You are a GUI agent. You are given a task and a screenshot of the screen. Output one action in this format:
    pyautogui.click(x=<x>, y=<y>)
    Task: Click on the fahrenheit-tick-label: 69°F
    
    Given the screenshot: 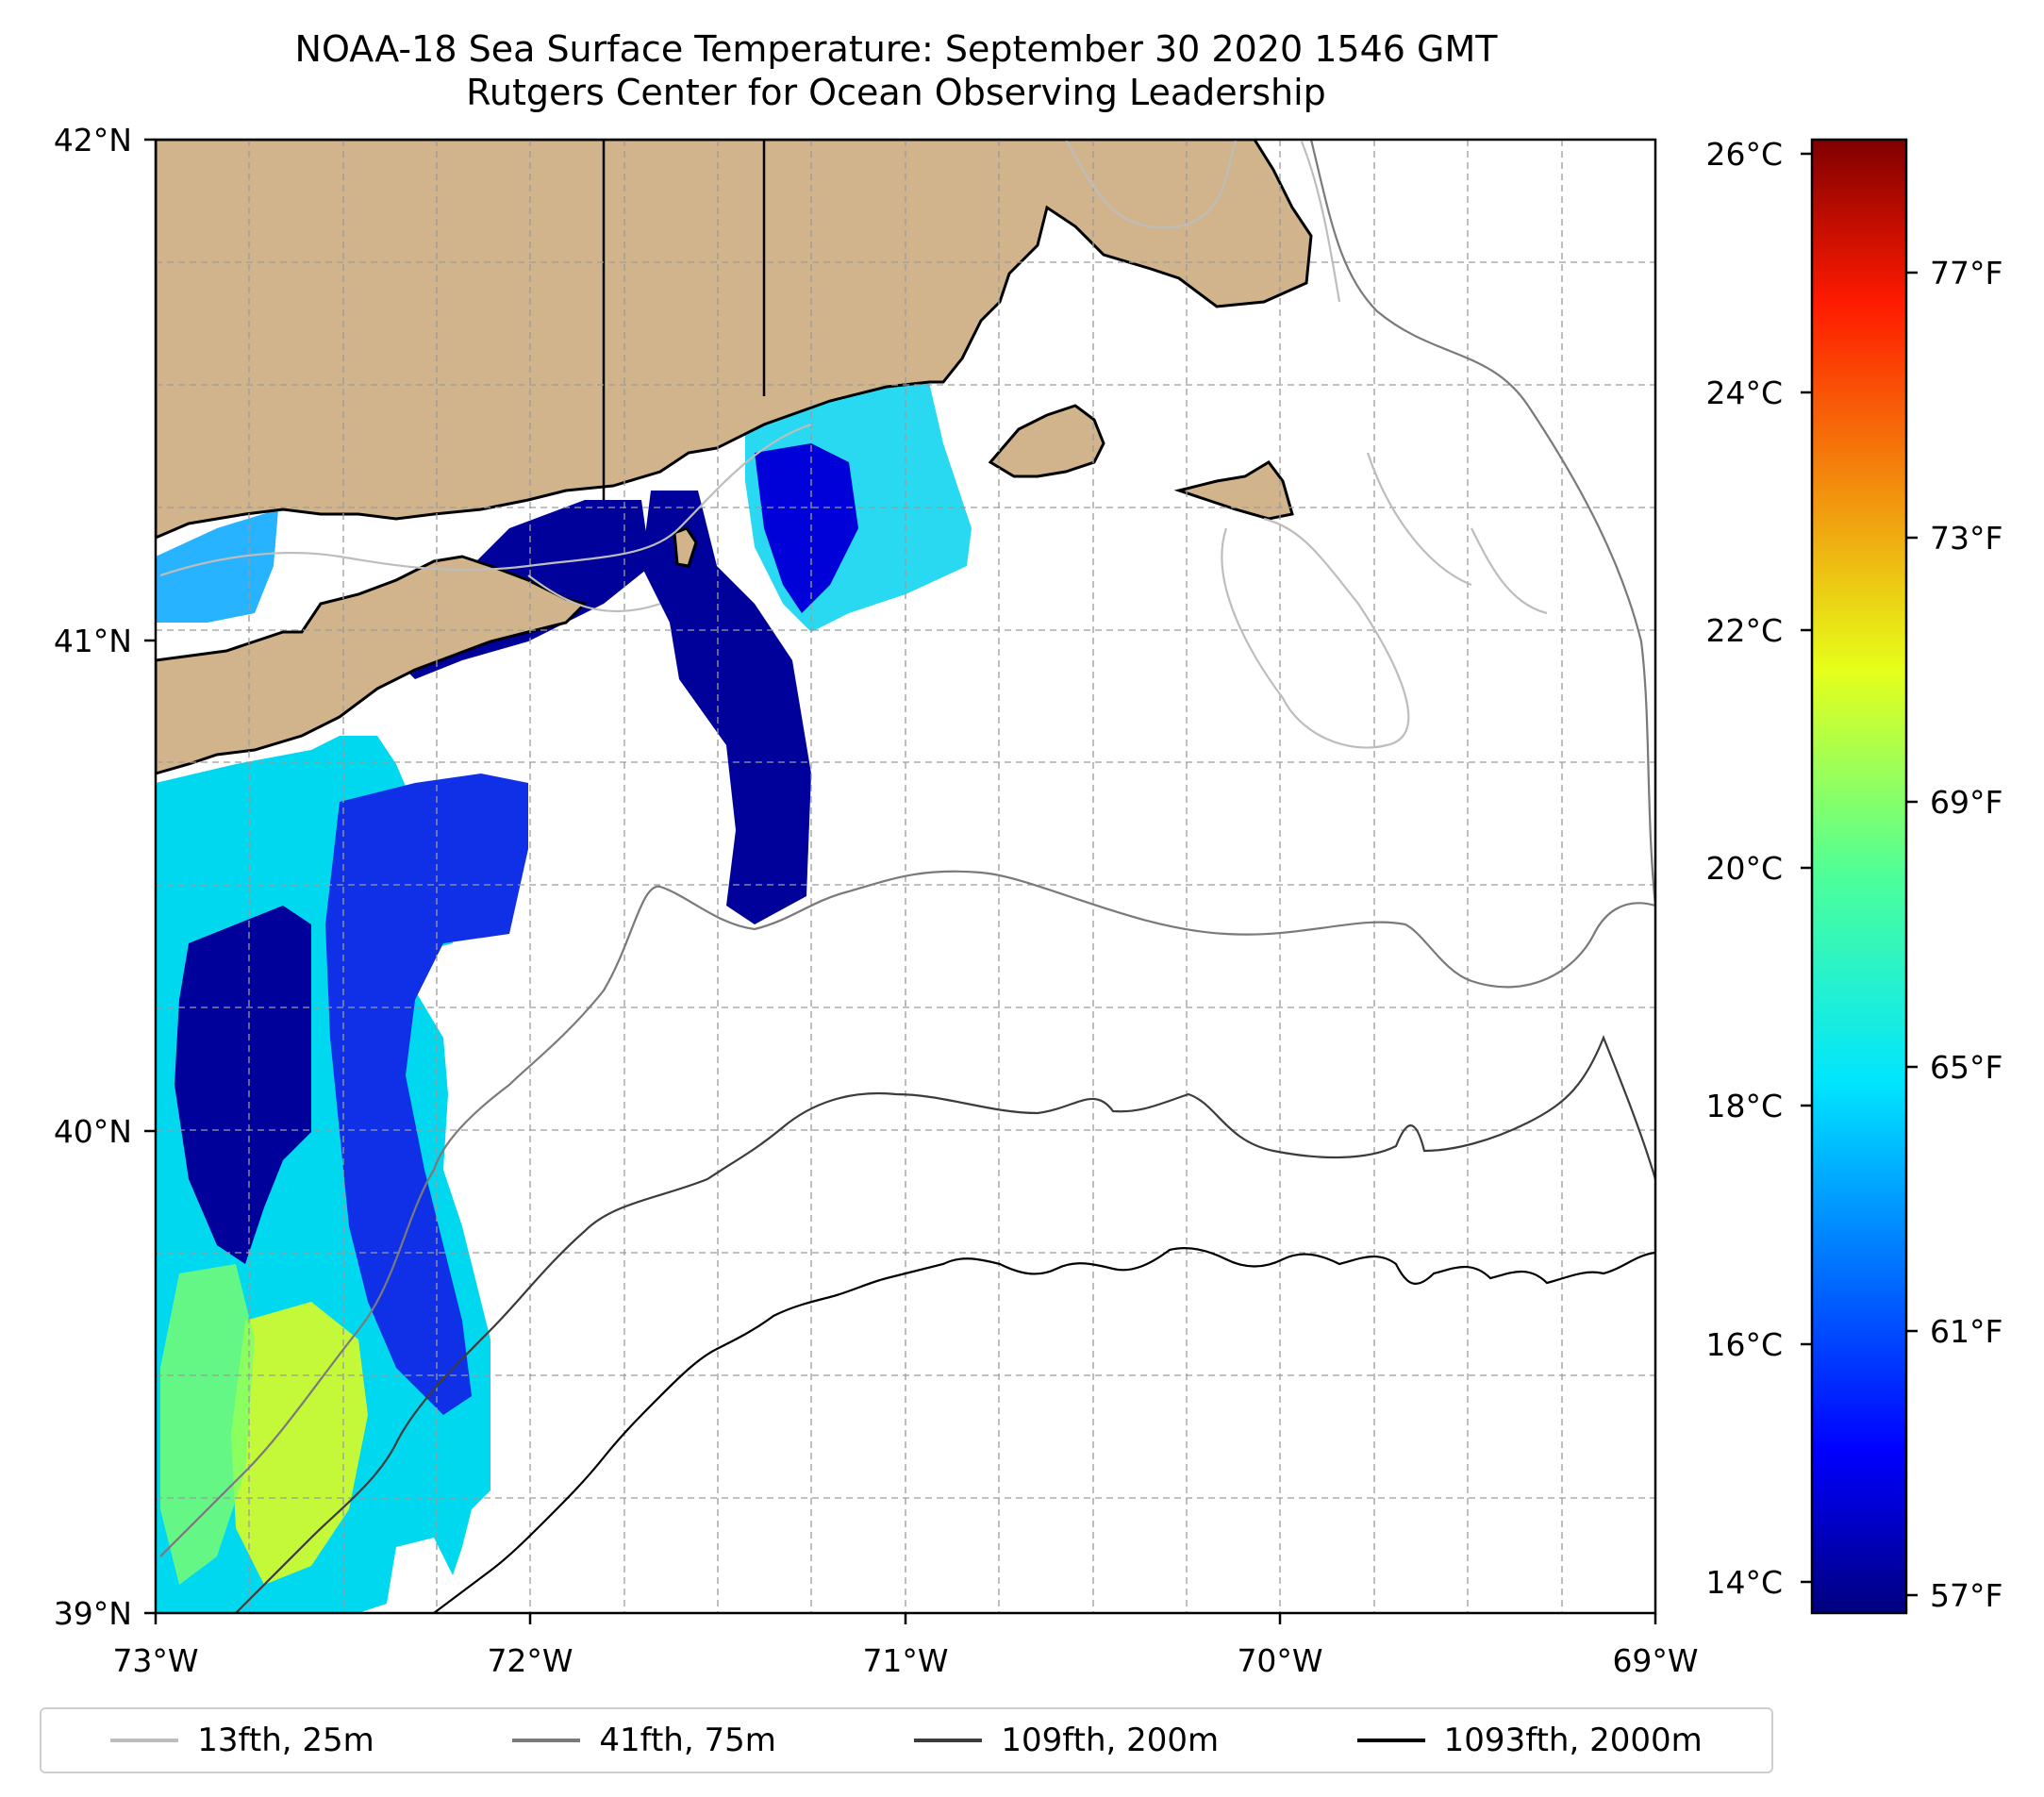 What is the action you would take?
    pyautogui.click(x=1966, y=802)
    